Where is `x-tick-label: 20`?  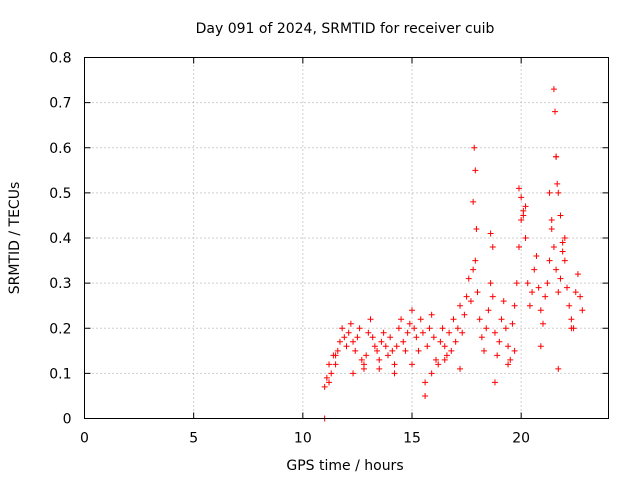
x-tick-label: 20 is located at coordinates (521, 439).